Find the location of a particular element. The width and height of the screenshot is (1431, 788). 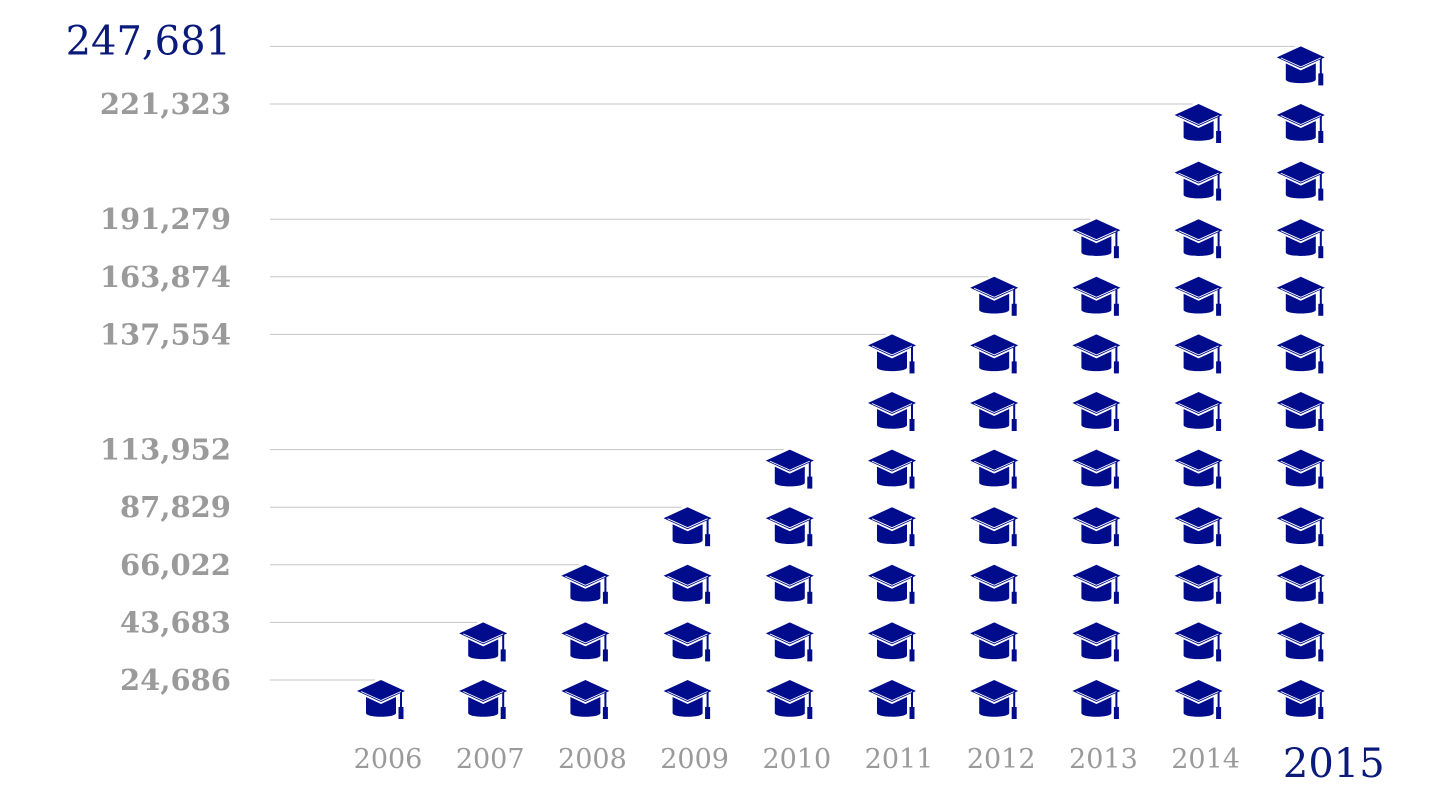

year-label-2006: 2006 is located at coordinates (388, 759).